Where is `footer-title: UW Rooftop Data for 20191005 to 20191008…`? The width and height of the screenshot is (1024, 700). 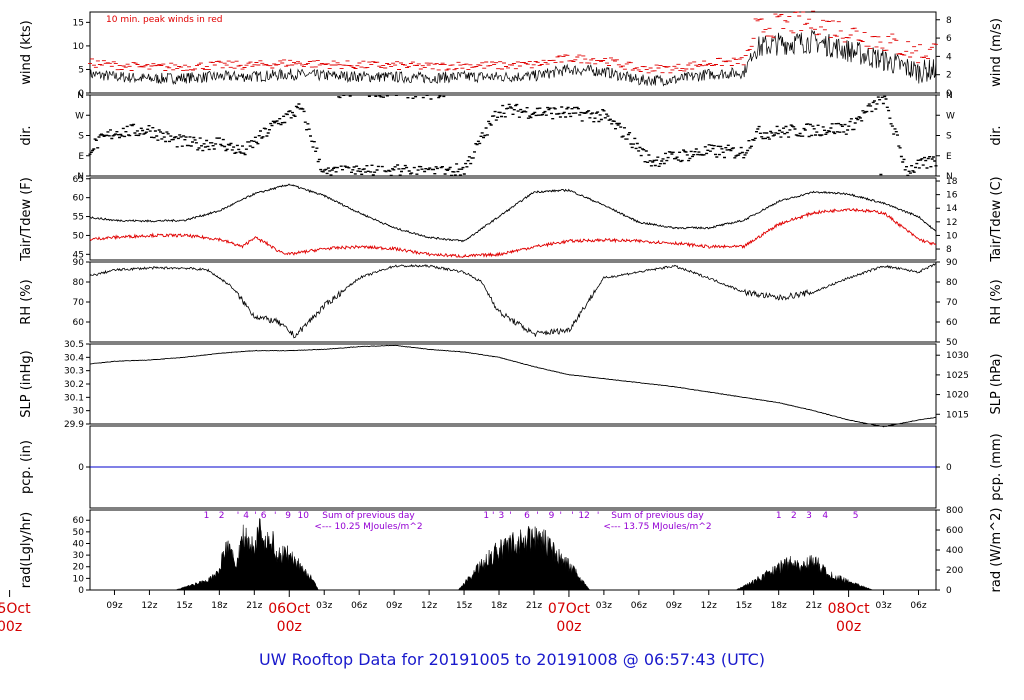 footer-title: UW Rooftop Data for 20191005 to 20191008… is located at coordinates (512, 659).